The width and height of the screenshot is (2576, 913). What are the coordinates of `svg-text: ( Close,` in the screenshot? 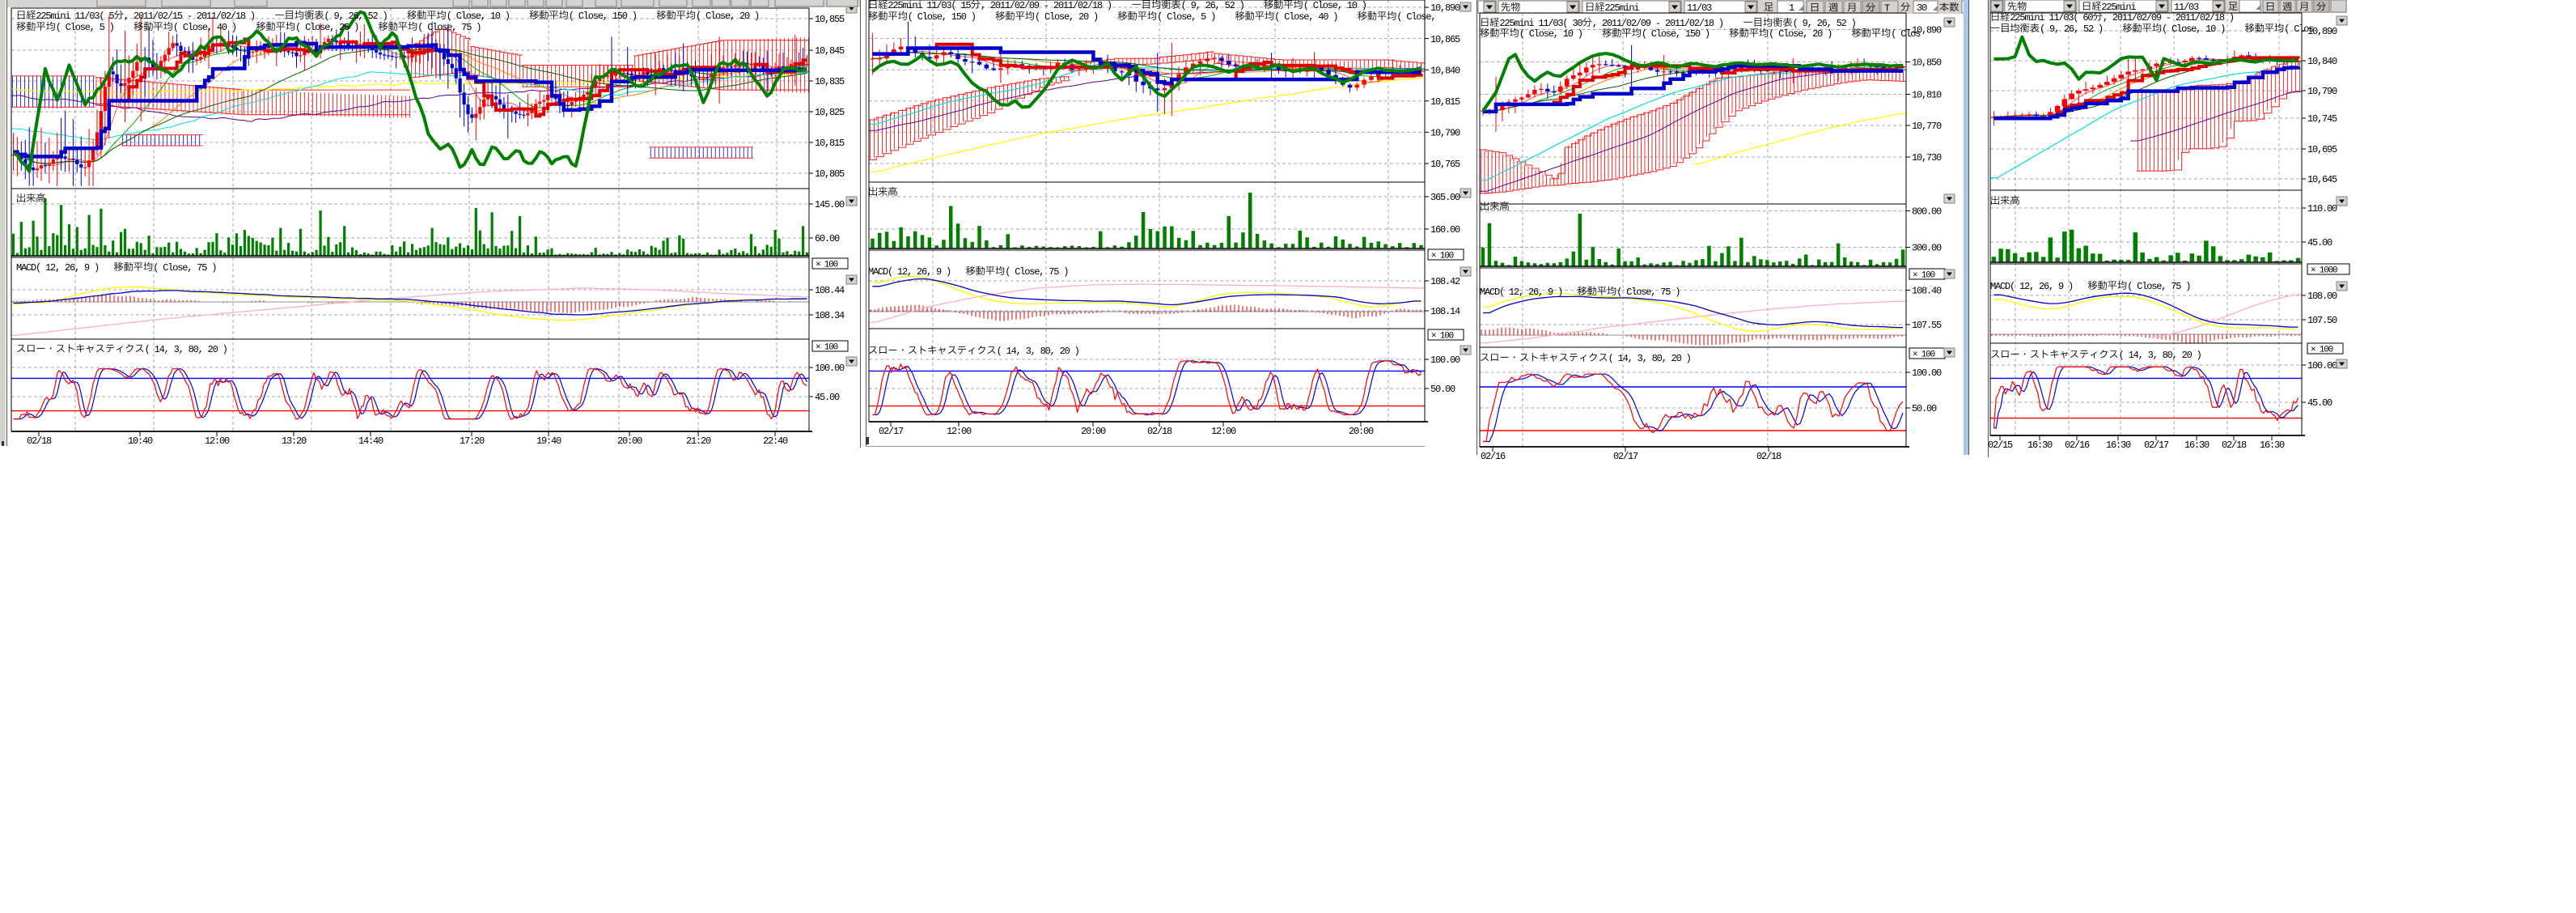 It's located at (1415, 17).